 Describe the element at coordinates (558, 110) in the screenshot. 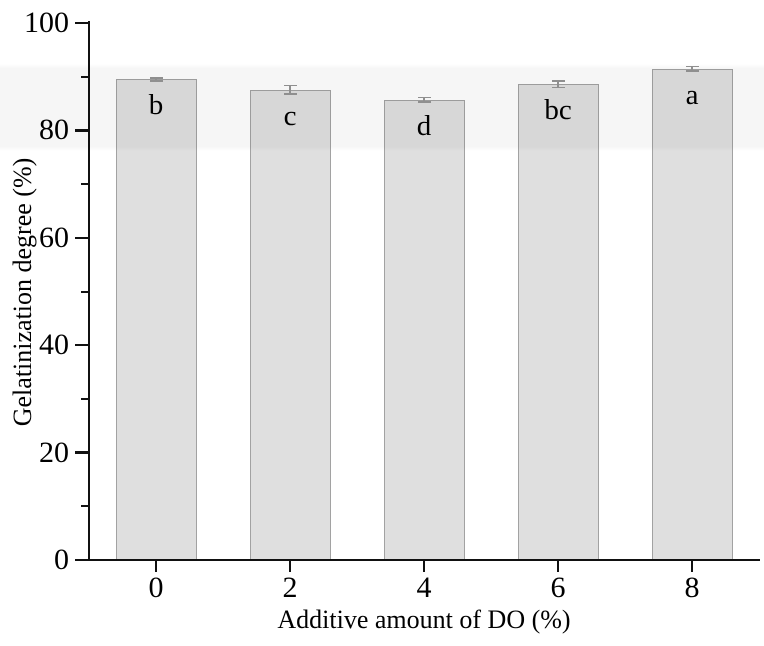

I see `bar-significance-label: bc` at that location.